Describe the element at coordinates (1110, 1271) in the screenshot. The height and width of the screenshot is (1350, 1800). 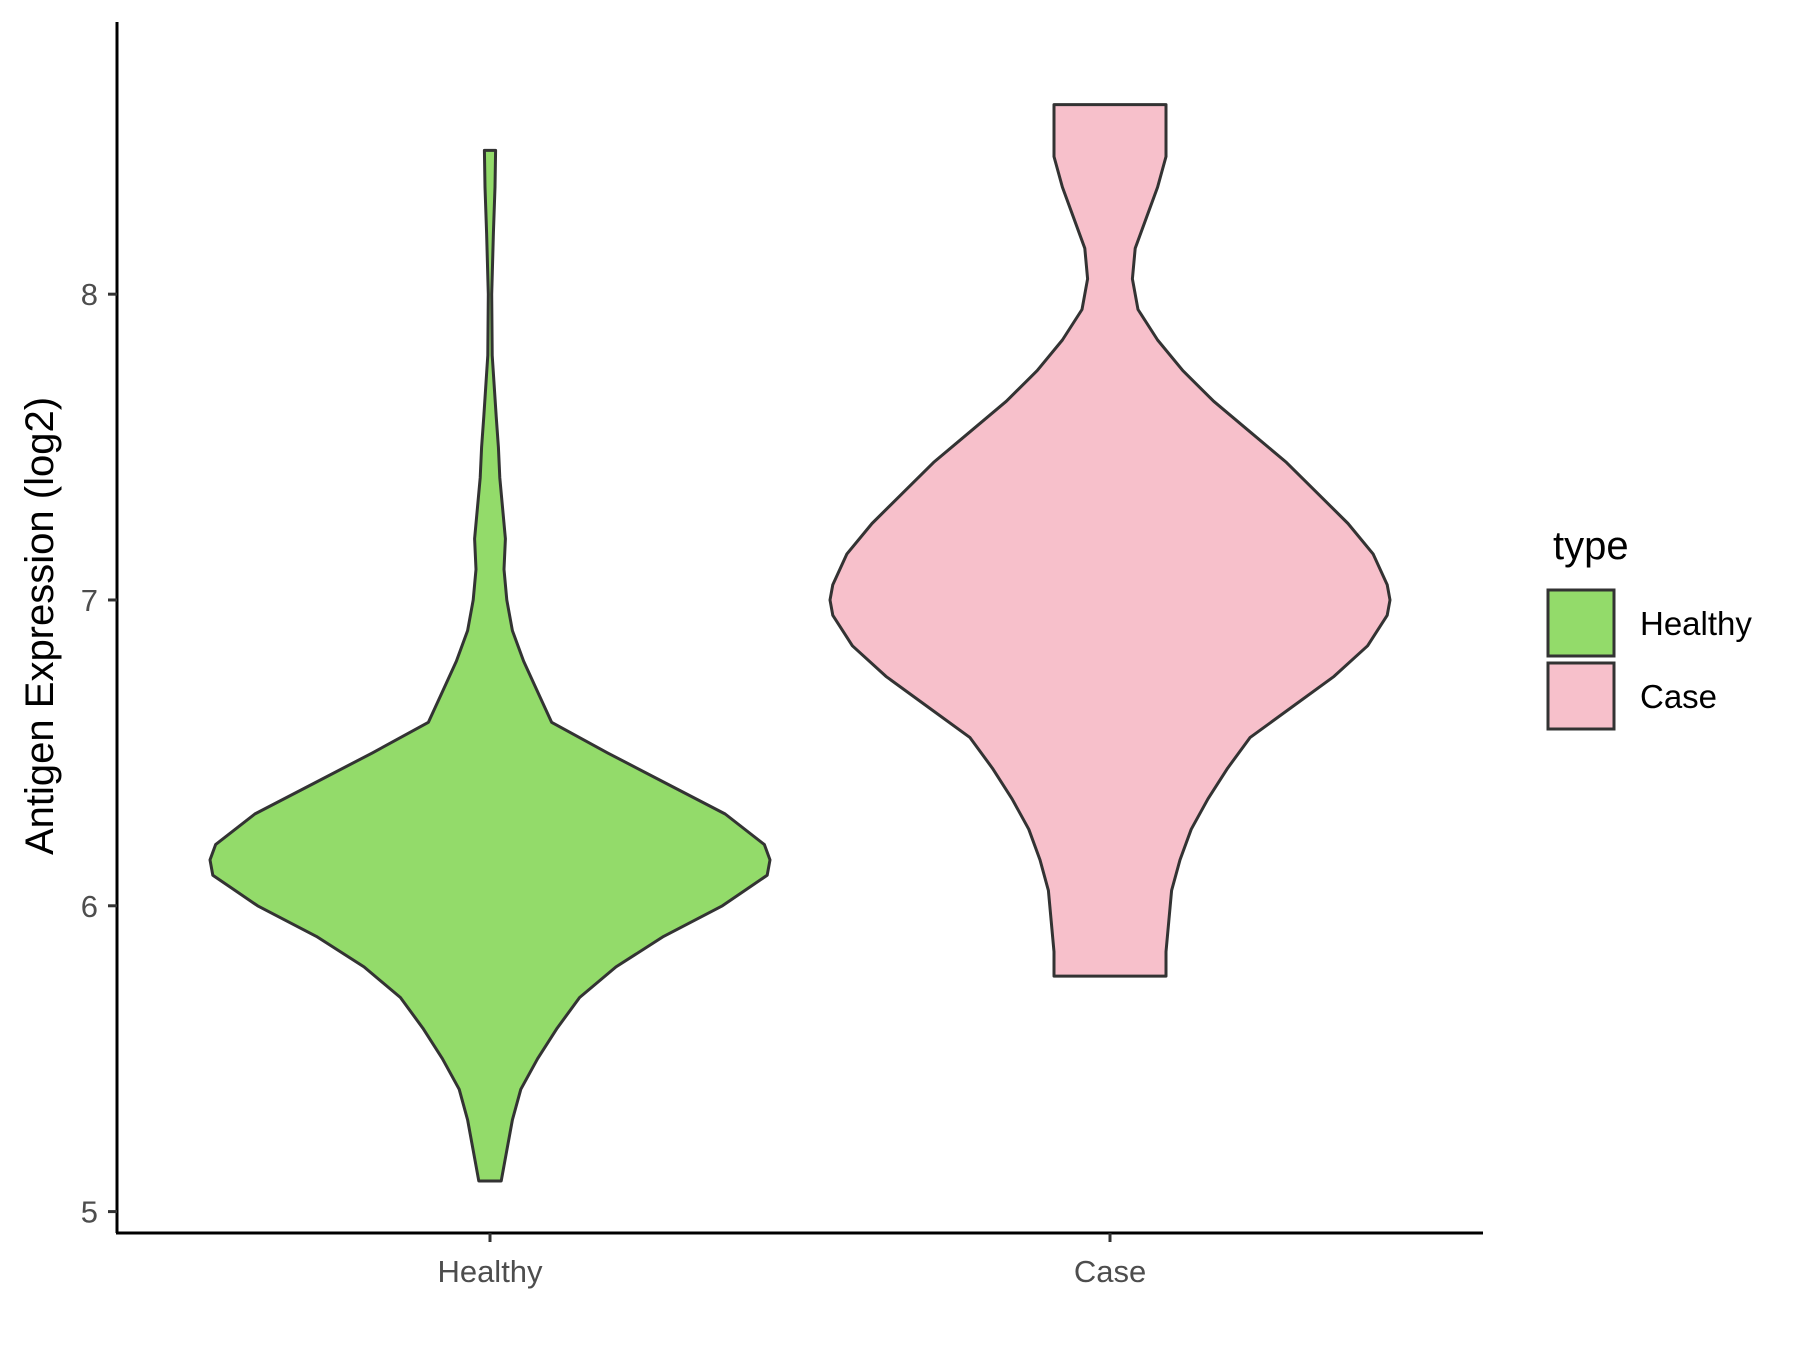
I see `x-tick-label: Case` at that location.